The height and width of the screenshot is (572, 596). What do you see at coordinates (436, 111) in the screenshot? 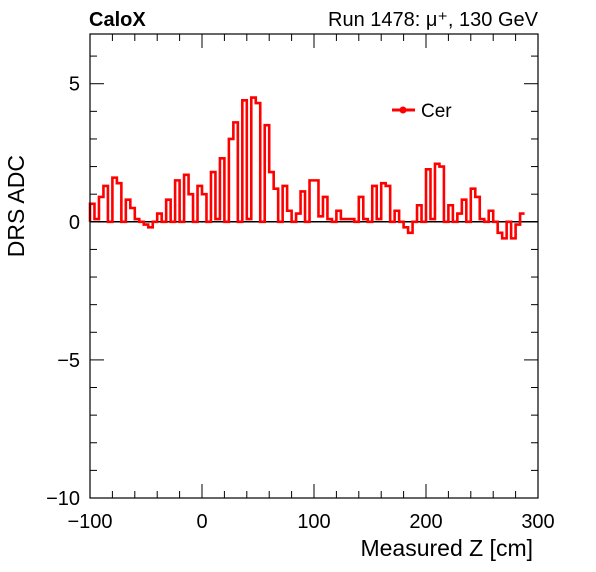
I see `legend-label-cer: Cer` at bounding box center [436, 111].